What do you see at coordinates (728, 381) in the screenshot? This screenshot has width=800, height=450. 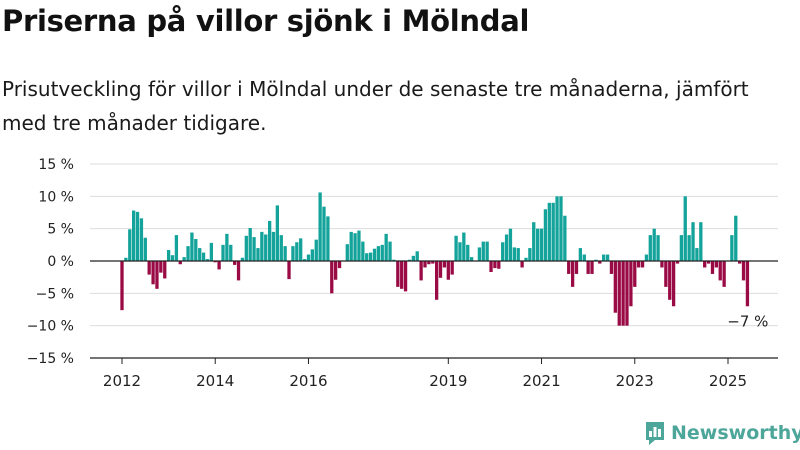 I see `x-tick-label: 2025` at bounding box center [728, 381].